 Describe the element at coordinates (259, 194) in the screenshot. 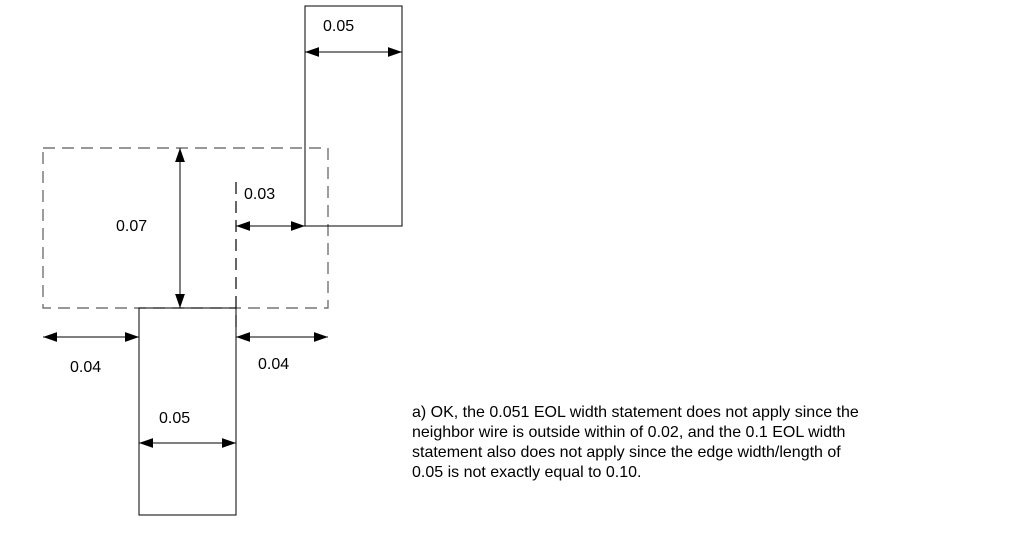

I see `spacing-label: 0.03` at that location.